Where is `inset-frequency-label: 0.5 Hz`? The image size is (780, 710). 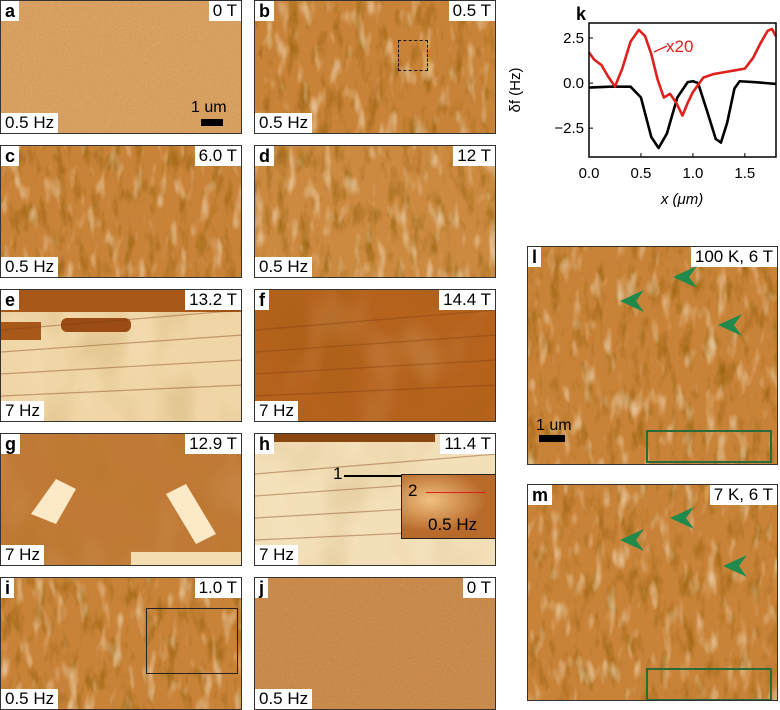
inset-frequency-label: 0.5 Hz is located at coordinates (453, 524).